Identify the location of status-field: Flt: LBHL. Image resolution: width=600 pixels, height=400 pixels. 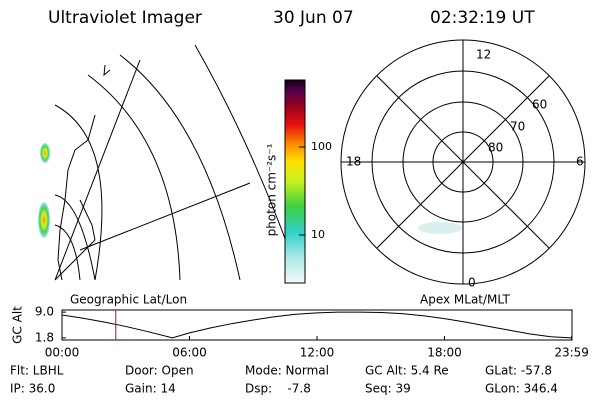
(37, 371).